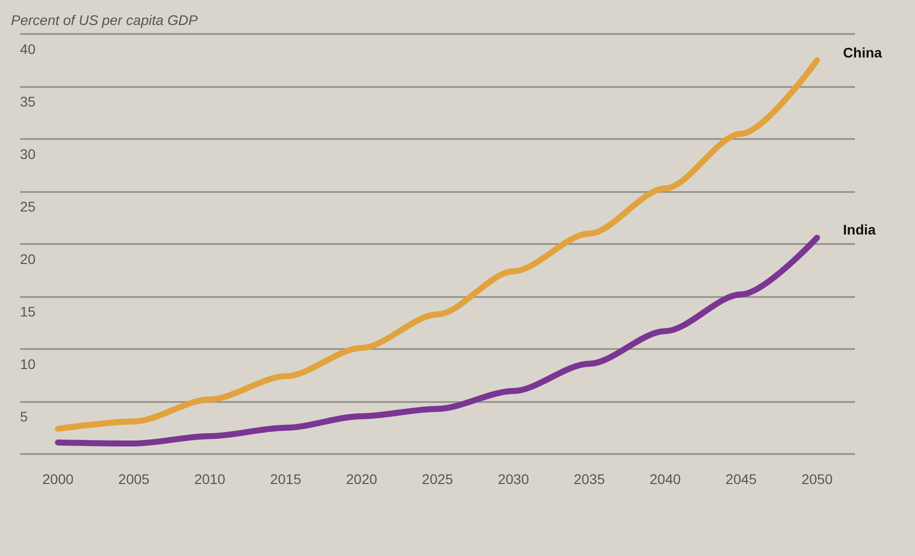  Describe the element at coordinates (24, 416) in the screenshot. I see `y-tick-label: 5` at that location.